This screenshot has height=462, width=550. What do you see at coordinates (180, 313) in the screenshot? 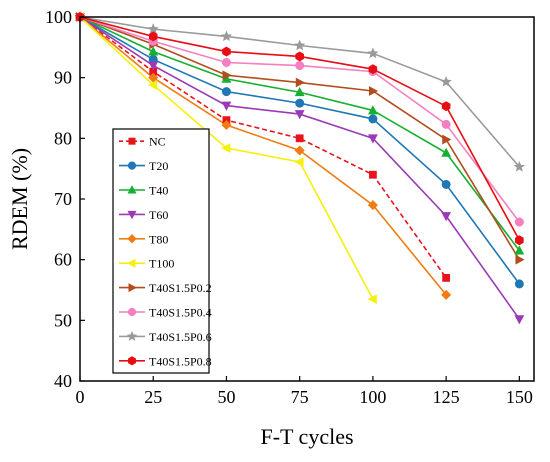
I see `legend-label: T40S1.5P0.4` at bounding box center [180, 313].